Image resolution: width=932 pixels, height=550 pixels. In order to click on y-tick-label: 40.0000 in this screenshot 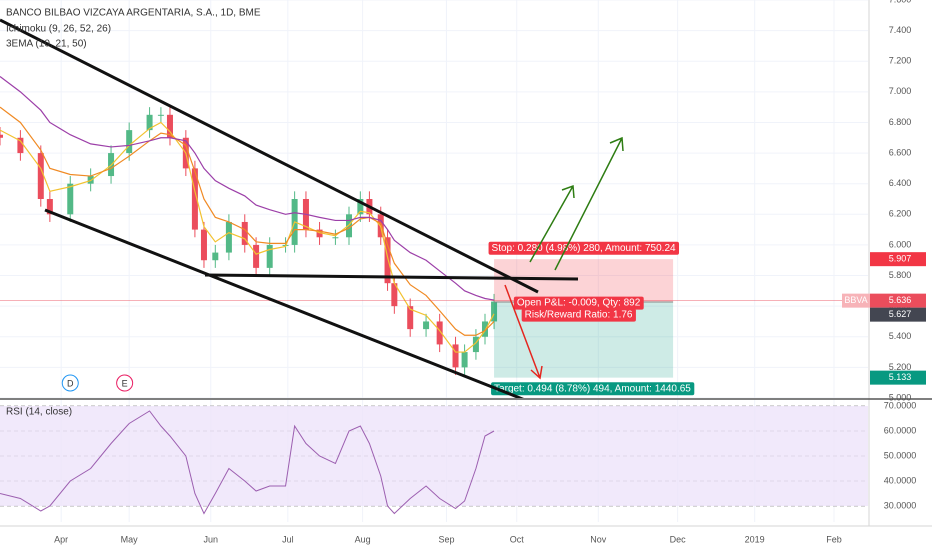, I will do `click(900, 480)`.